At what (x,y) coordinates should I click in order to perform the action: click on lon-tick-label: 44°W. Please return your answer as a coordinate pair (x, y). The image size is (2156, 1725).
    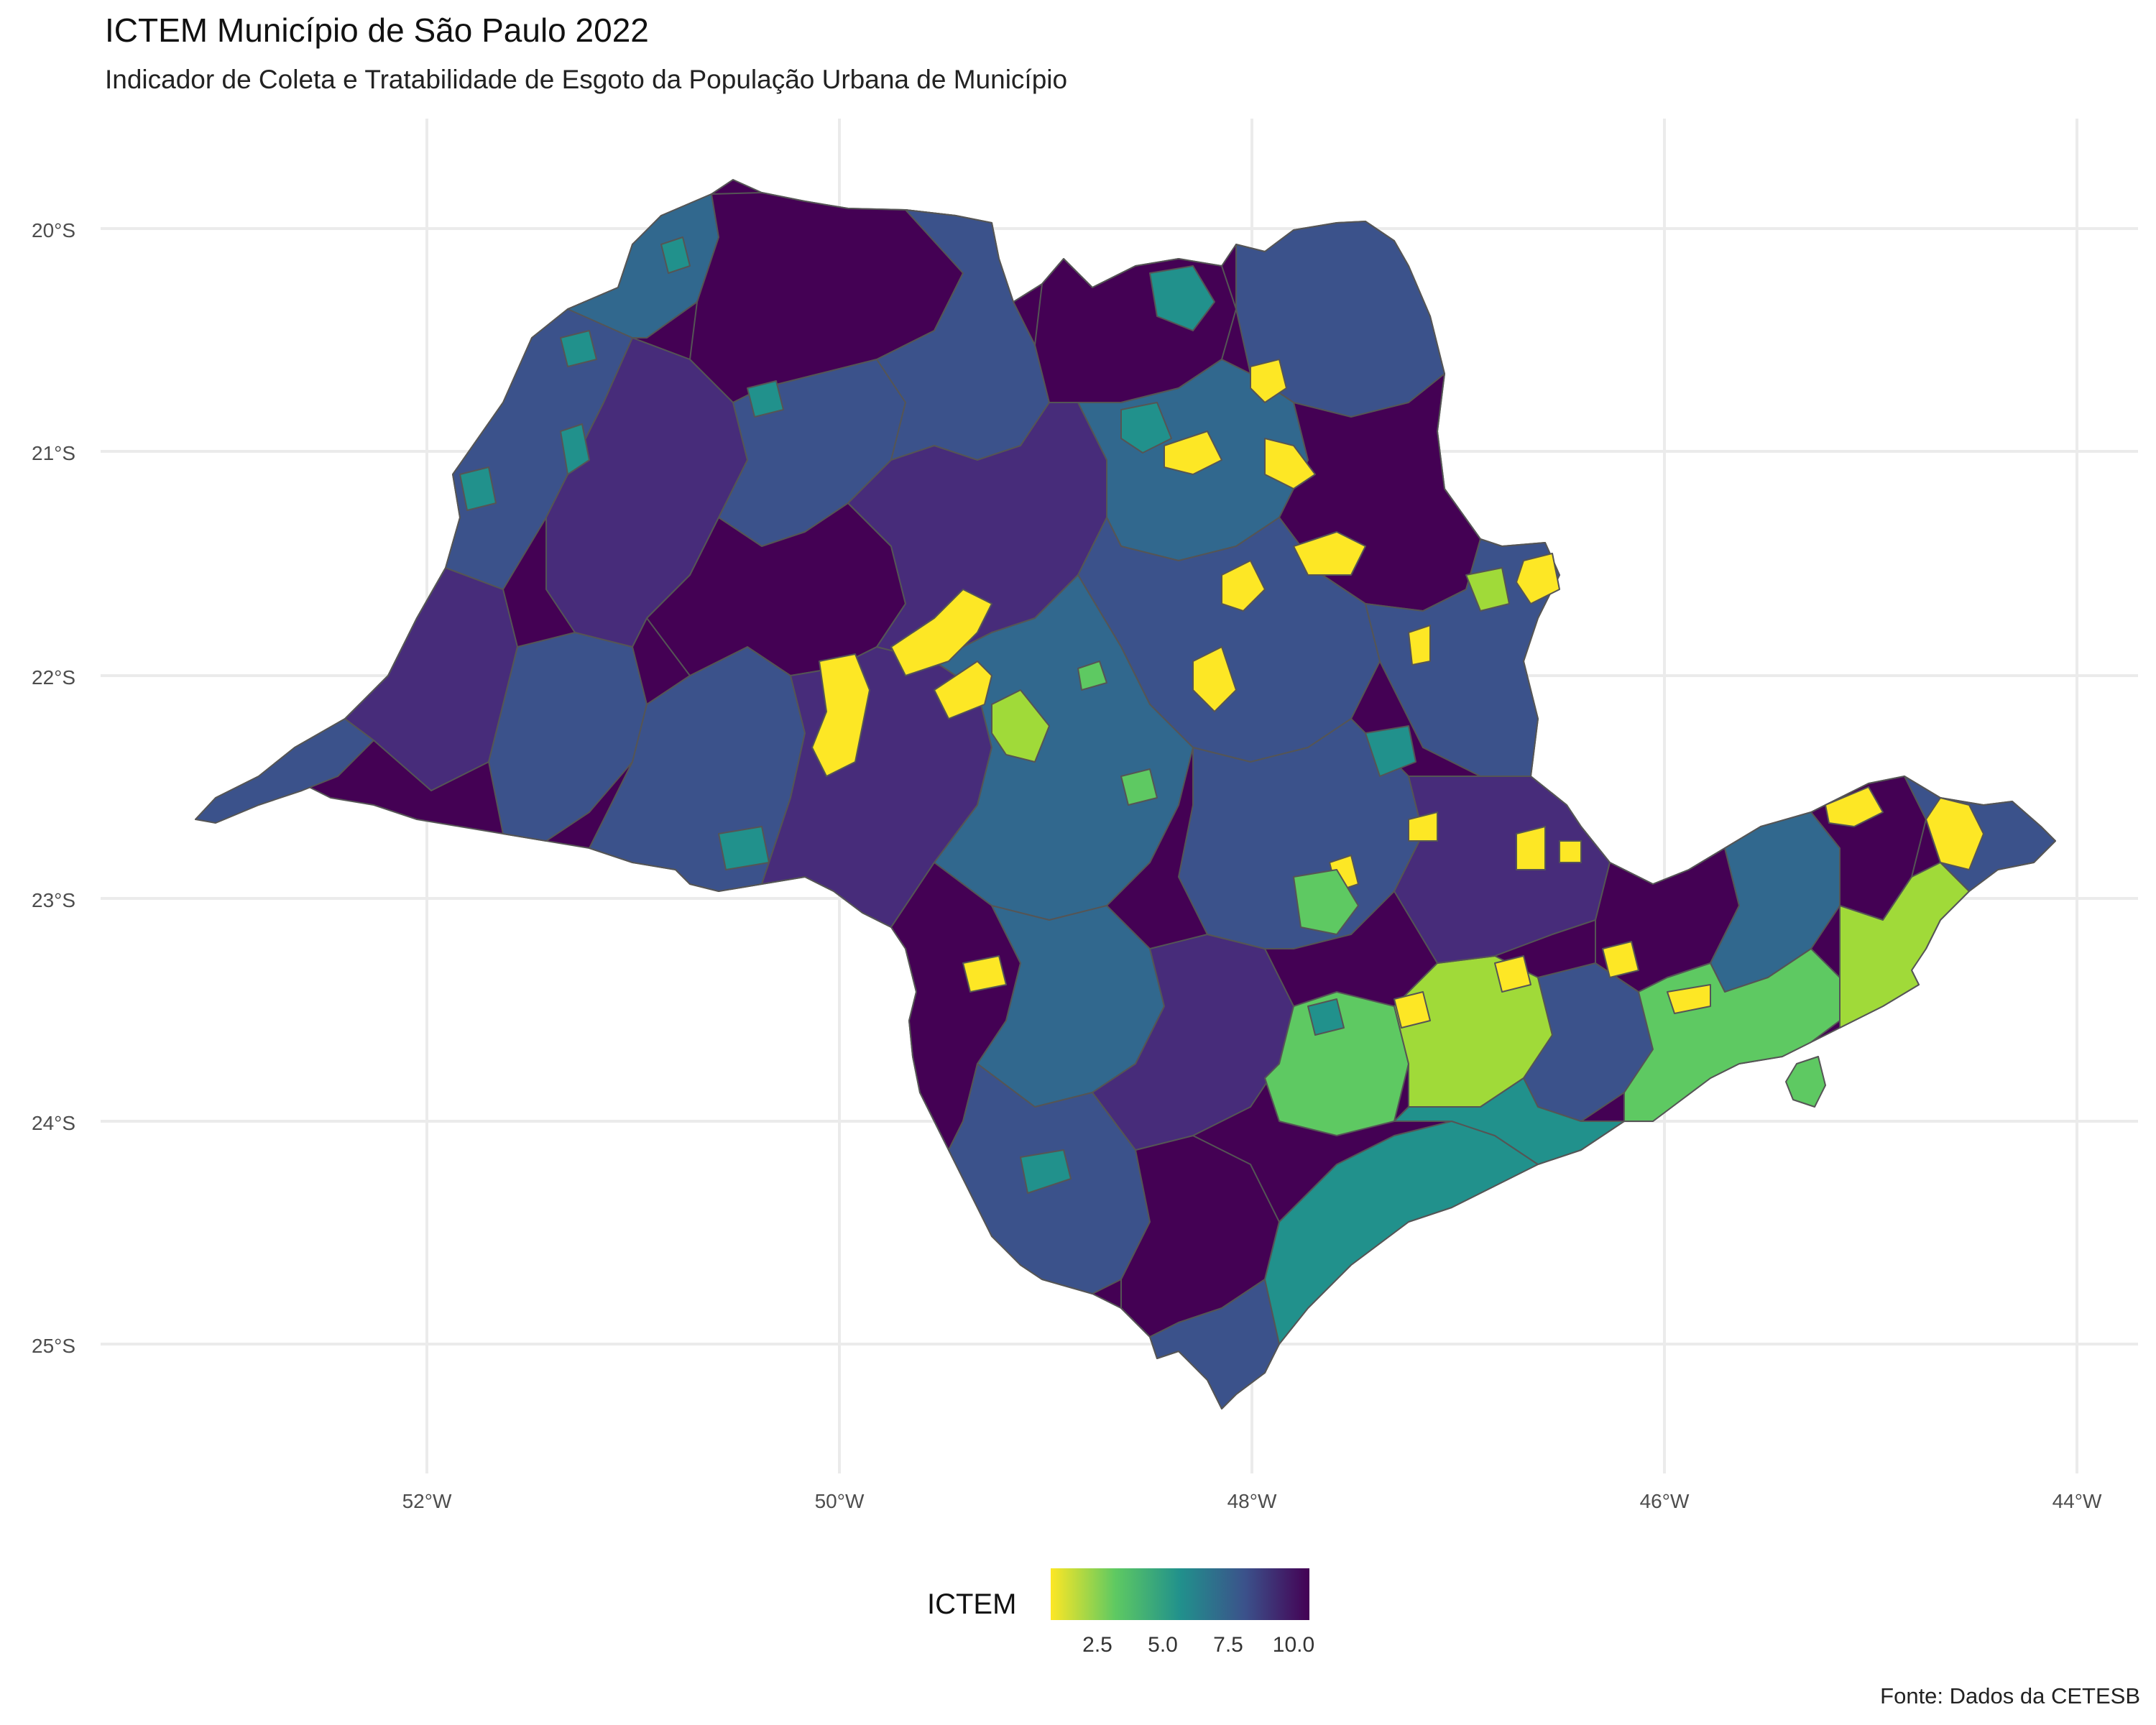
    Looking at the image, I should click on (2077, 1501).